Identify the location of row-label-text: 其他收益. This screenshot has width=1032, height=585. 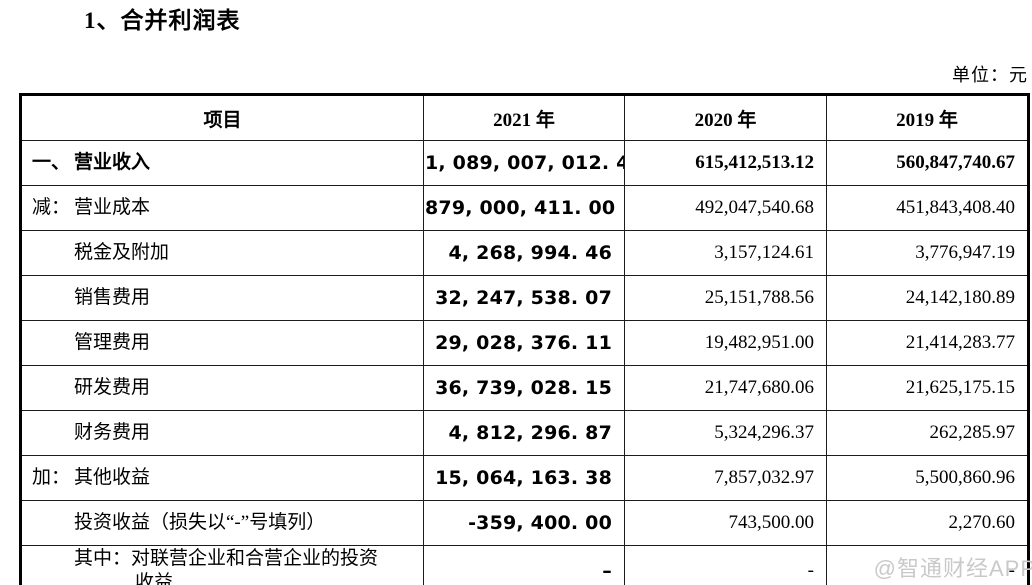
(112, 477).